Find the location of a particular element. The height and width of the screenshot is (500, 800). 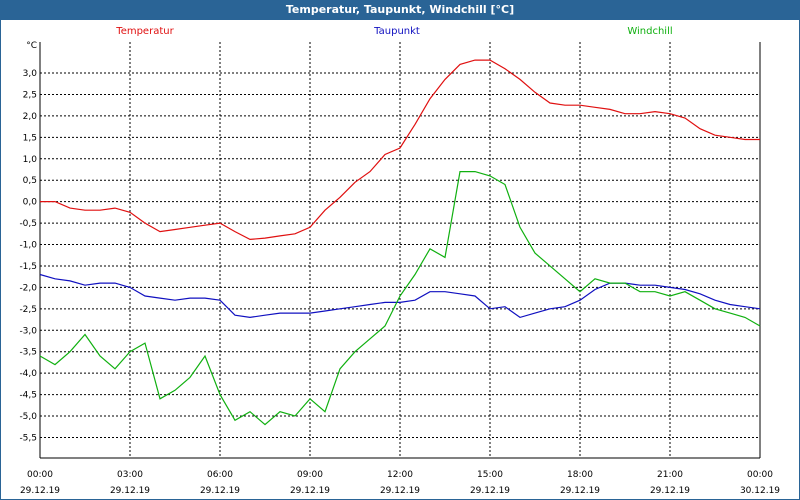

series-line-taupunkt is located at coordinates (400, 296).